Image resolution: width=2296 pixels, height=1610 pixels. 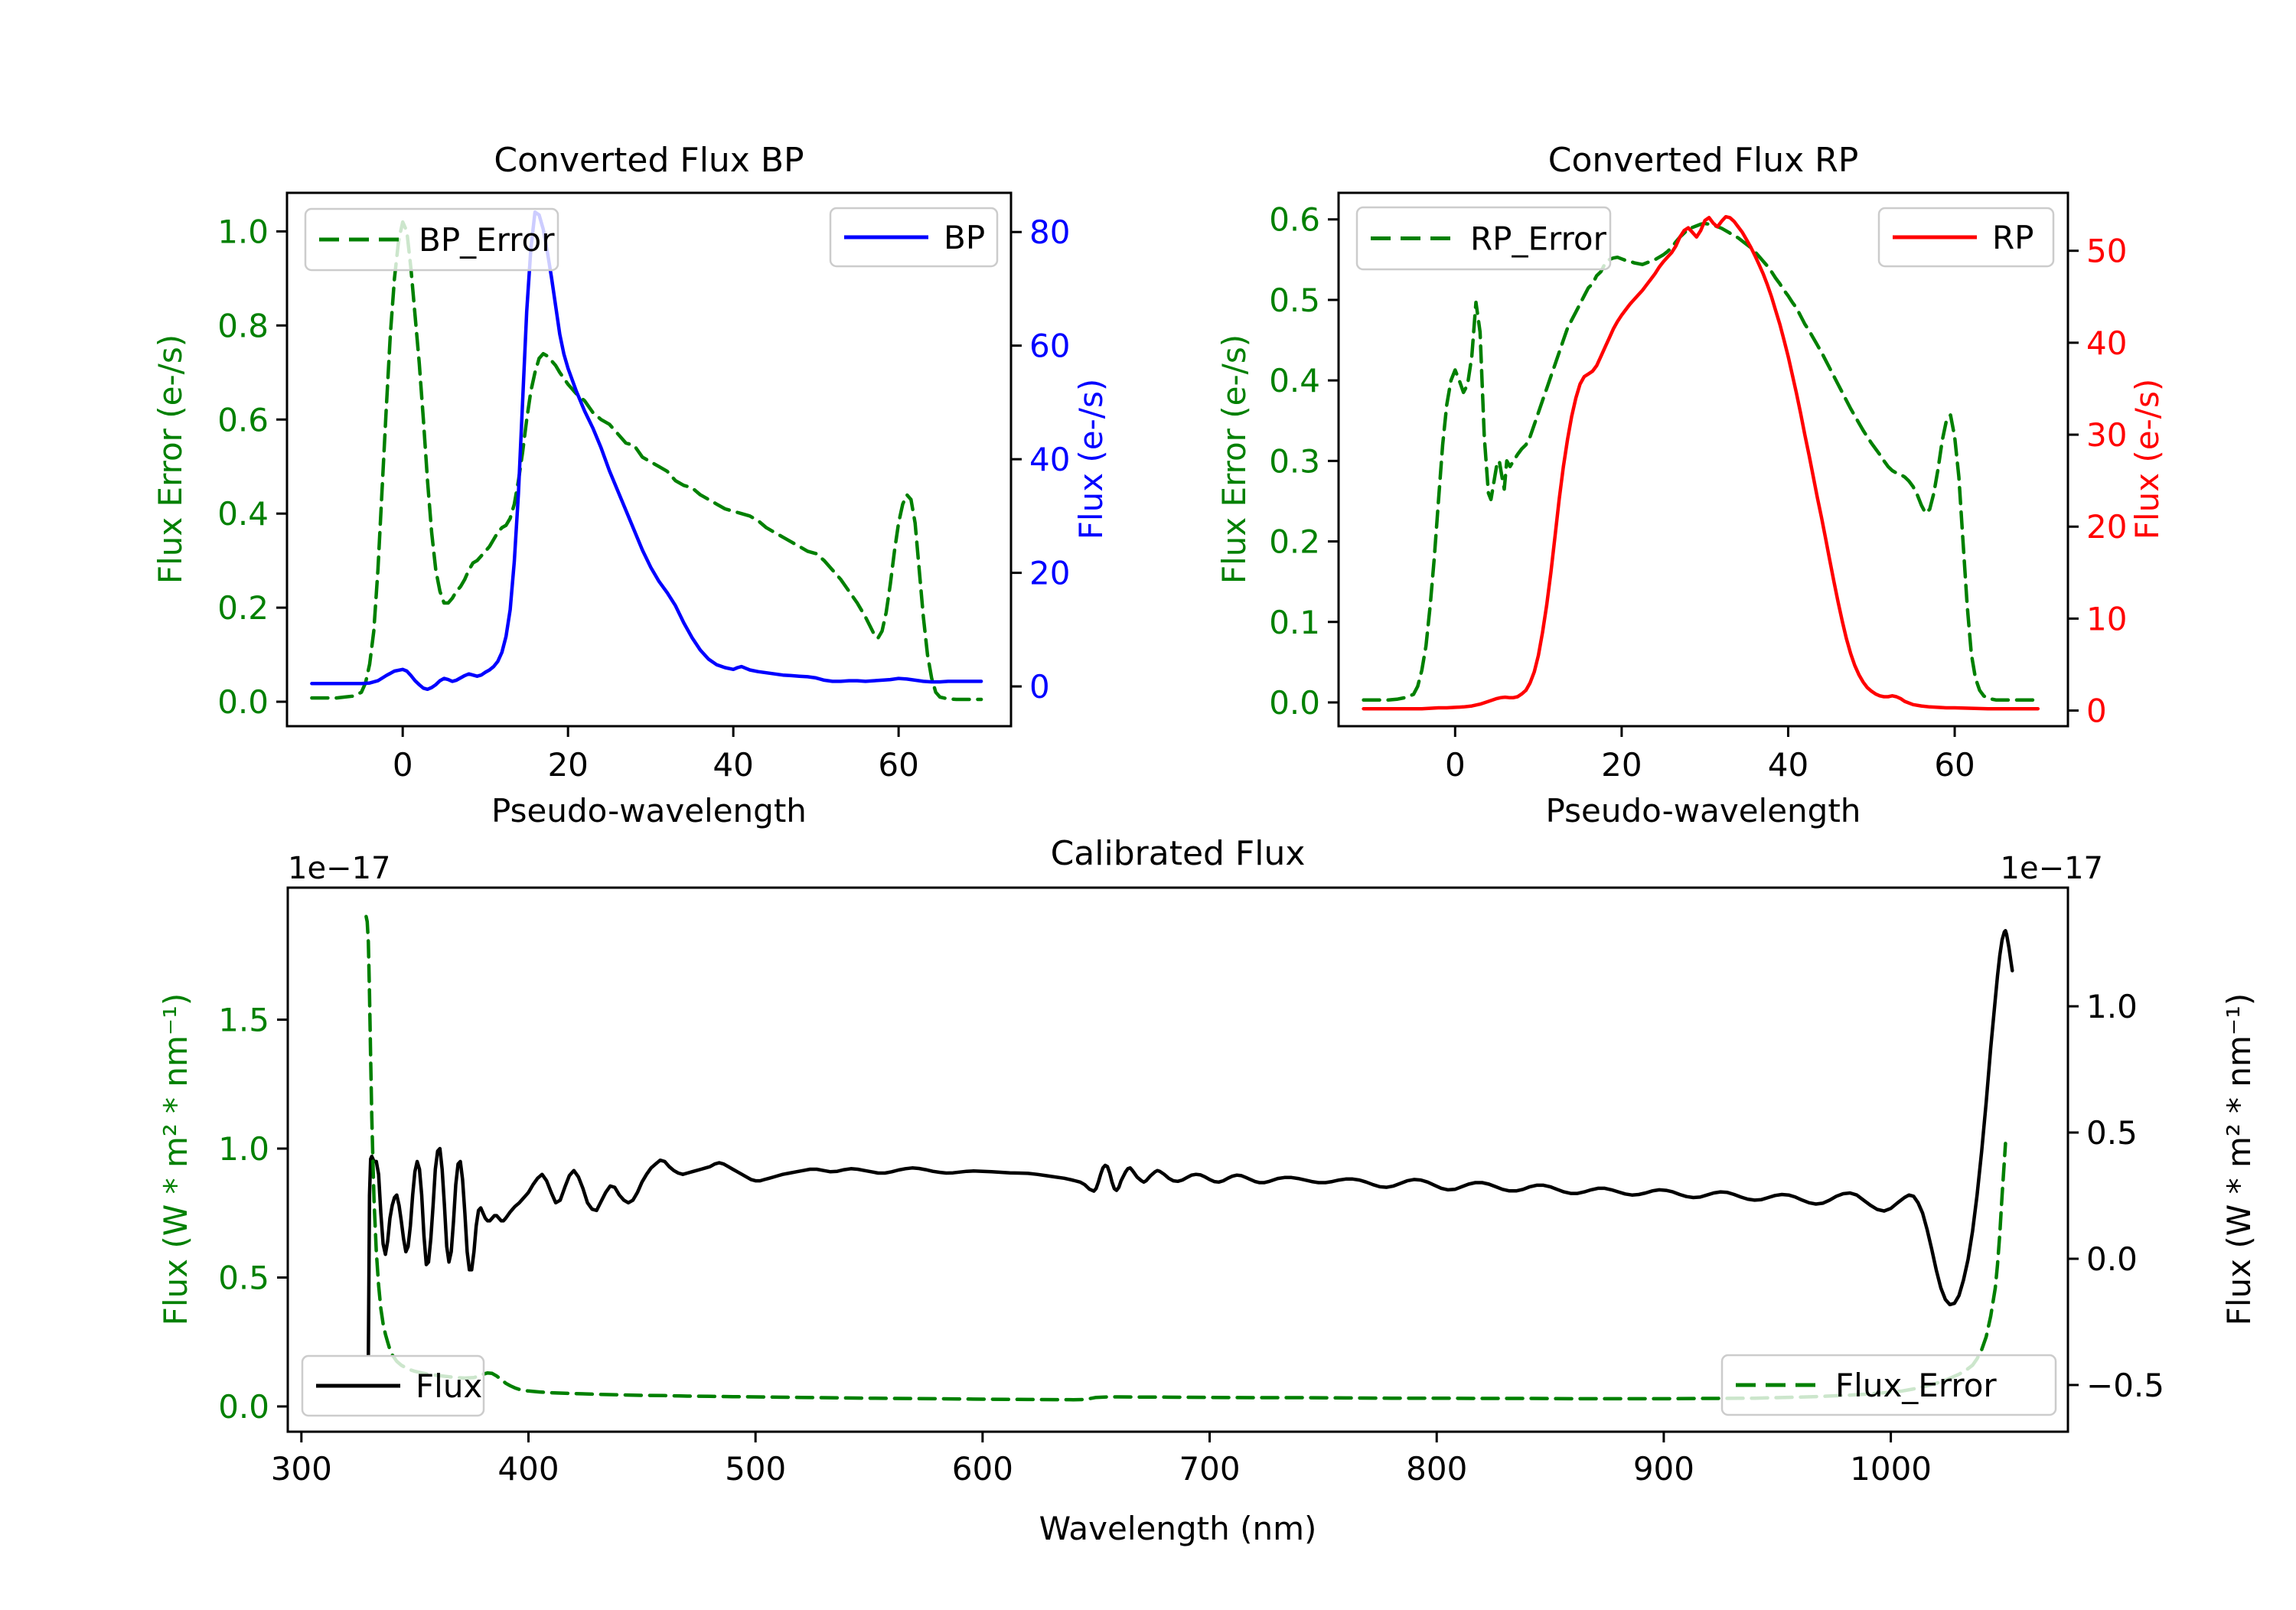 I want to click on calibrated-flux-ylabel-left: Flux (W * m² * nm⁻¹), so click(x=175, y=1159).